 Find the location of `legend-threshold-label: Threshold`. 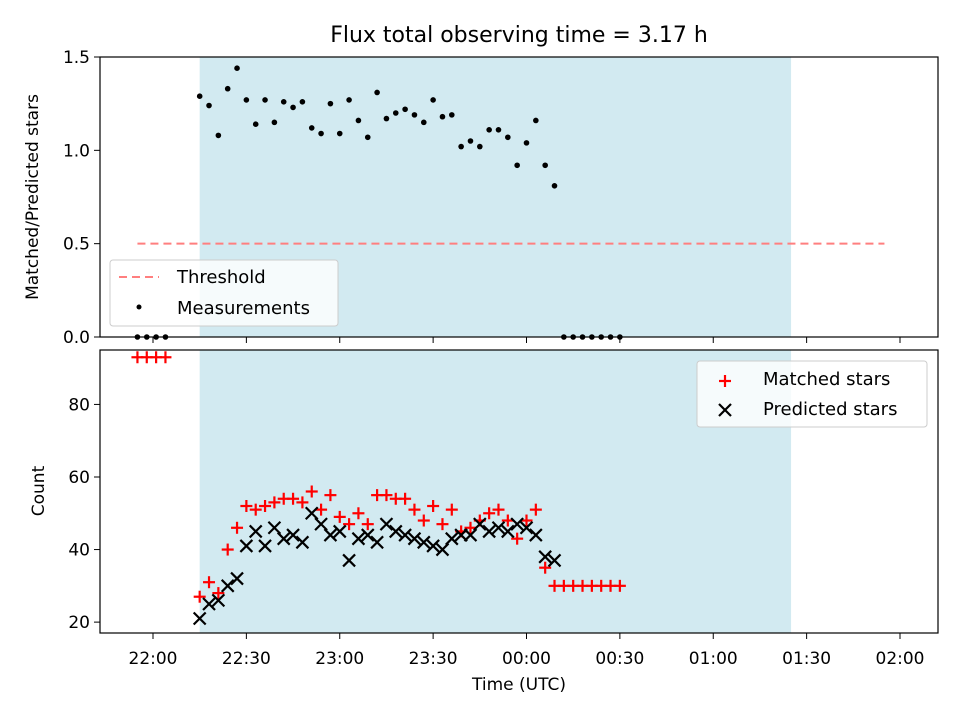

legend-threshold-label: Threshold is located at coordinates (221, 277).